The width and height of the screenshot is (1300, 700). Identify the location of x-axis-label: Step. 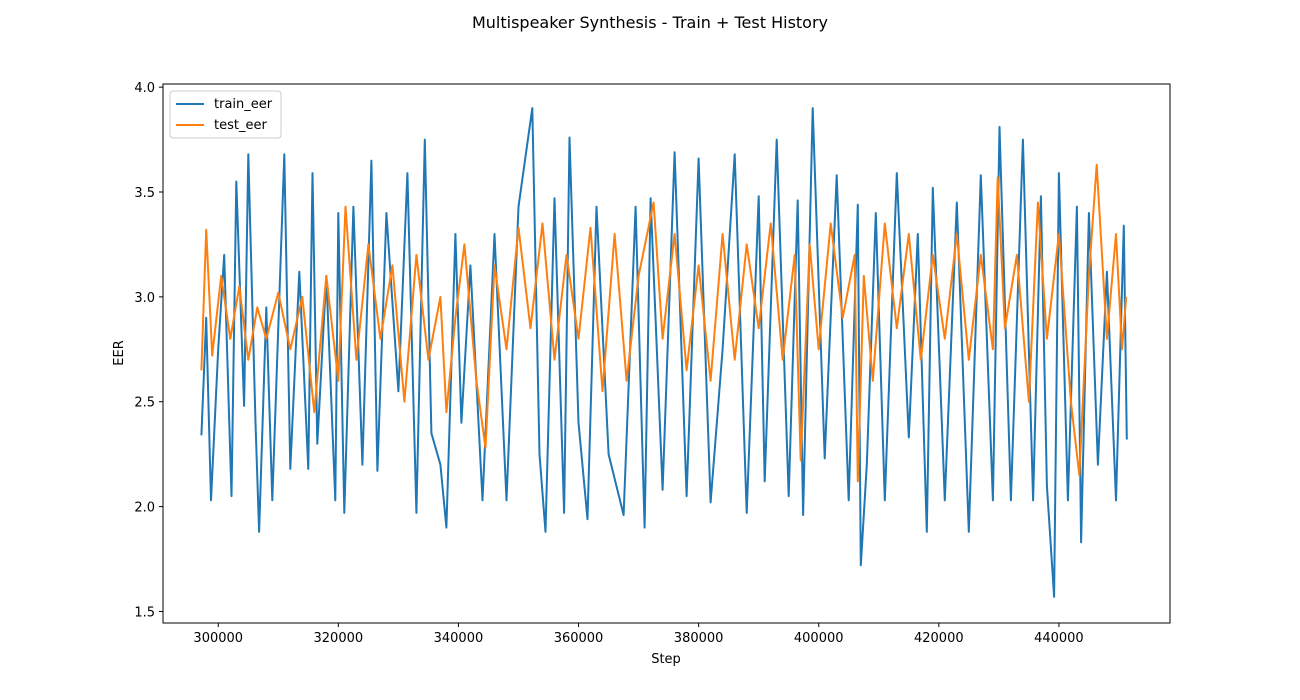
(666, 659).